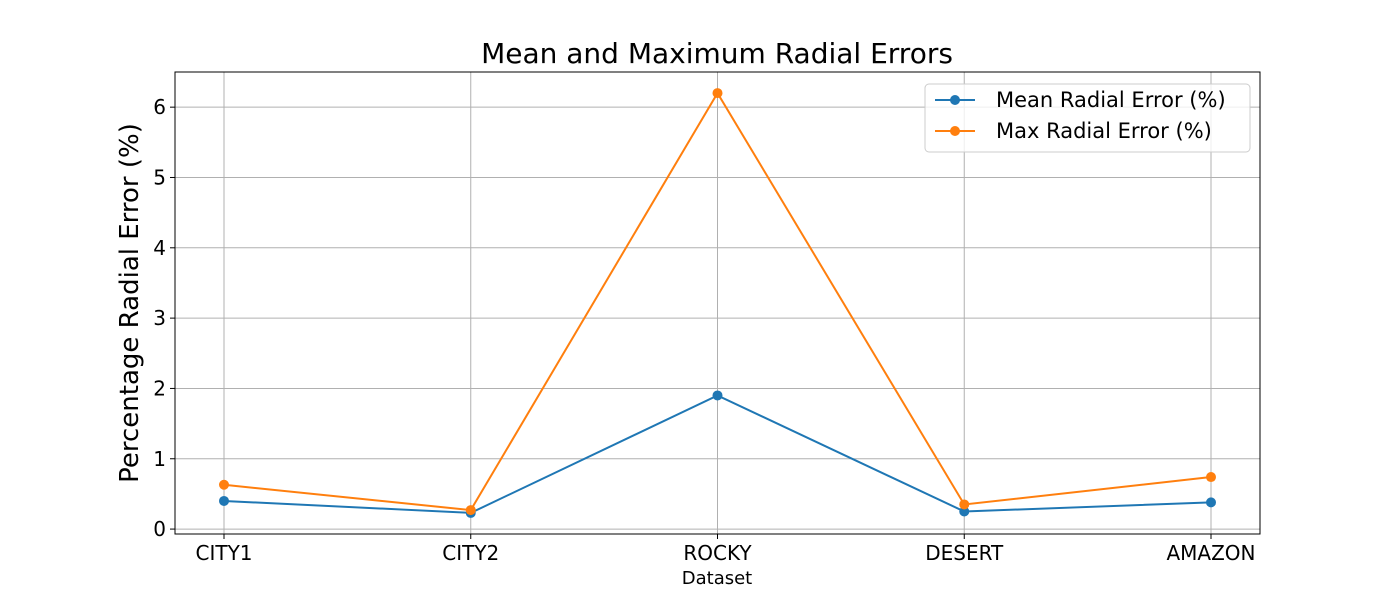 The height and width of the screenshot is (600, 1400). Describe the element at coordinates (159, 248) in the screenshot. I see `y-tick-label: 4` at that location.